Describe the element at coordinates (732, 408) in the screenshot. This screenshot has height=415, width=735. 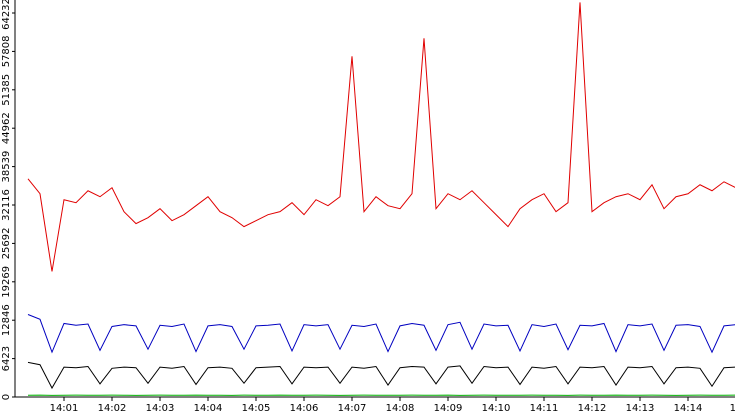
I see `x-tick-label: 14` at that location.